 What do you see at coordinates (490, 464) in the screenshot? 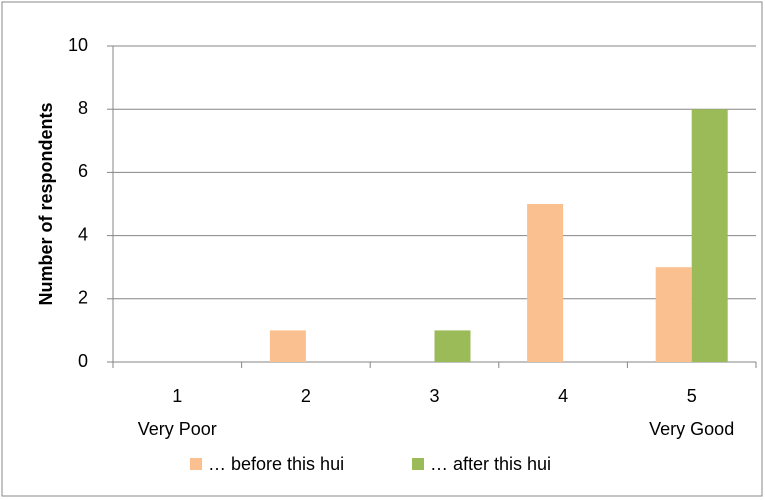
I see `legend-label: … after this hui` at bounding box center [490, 464].